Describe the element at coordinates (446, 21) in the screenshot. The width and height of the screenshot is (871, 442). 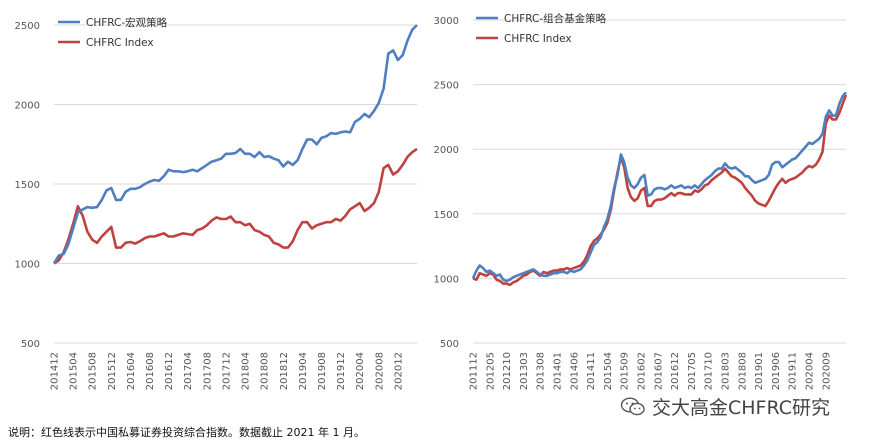
I see `y-tick-label: 3000` at that location.